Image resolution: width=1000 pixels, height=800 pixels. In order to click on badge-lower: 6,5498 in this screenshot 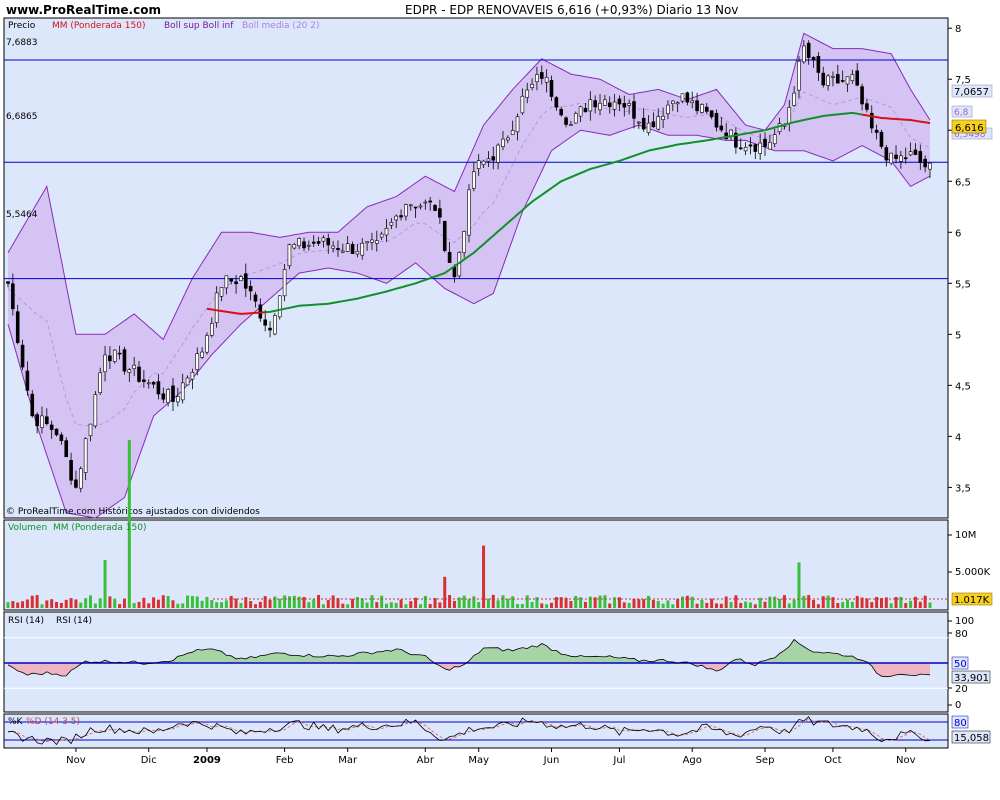, I will do `click(970, 135)`.